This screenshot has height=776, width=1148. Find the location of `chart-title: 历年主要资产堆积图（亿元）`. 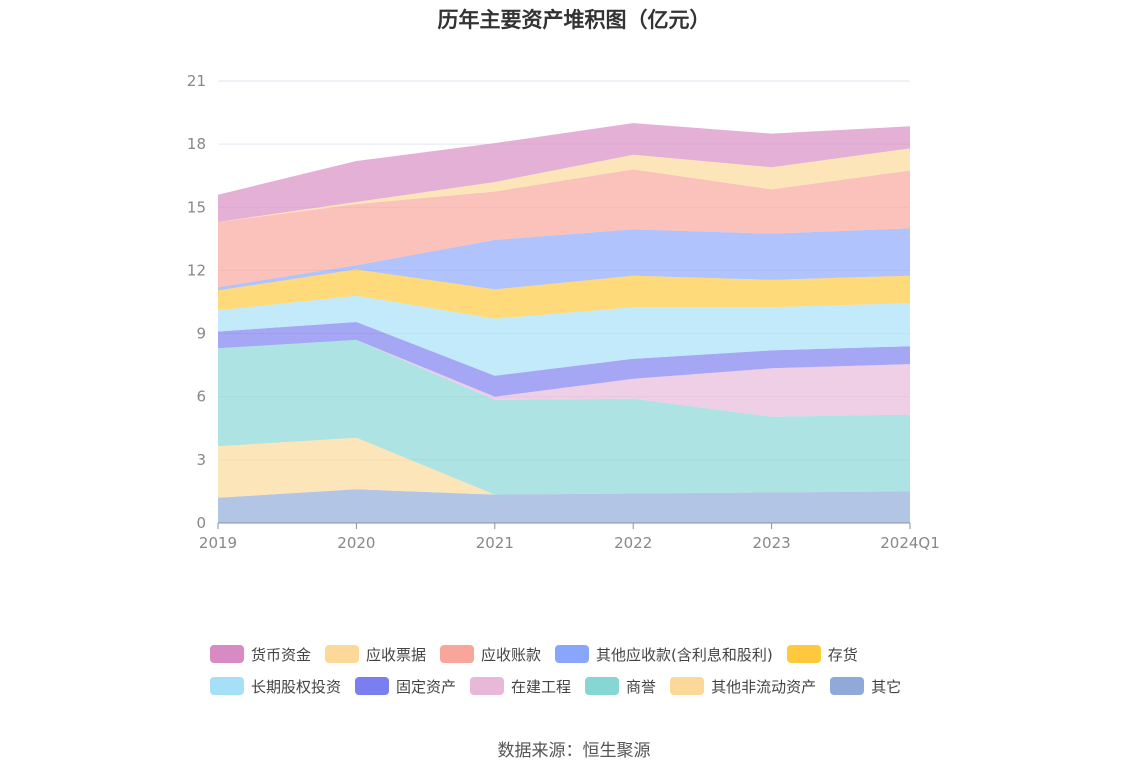

chart-title: 历年主要资产堆积图（亿元） is located at coordinates (574, 20).